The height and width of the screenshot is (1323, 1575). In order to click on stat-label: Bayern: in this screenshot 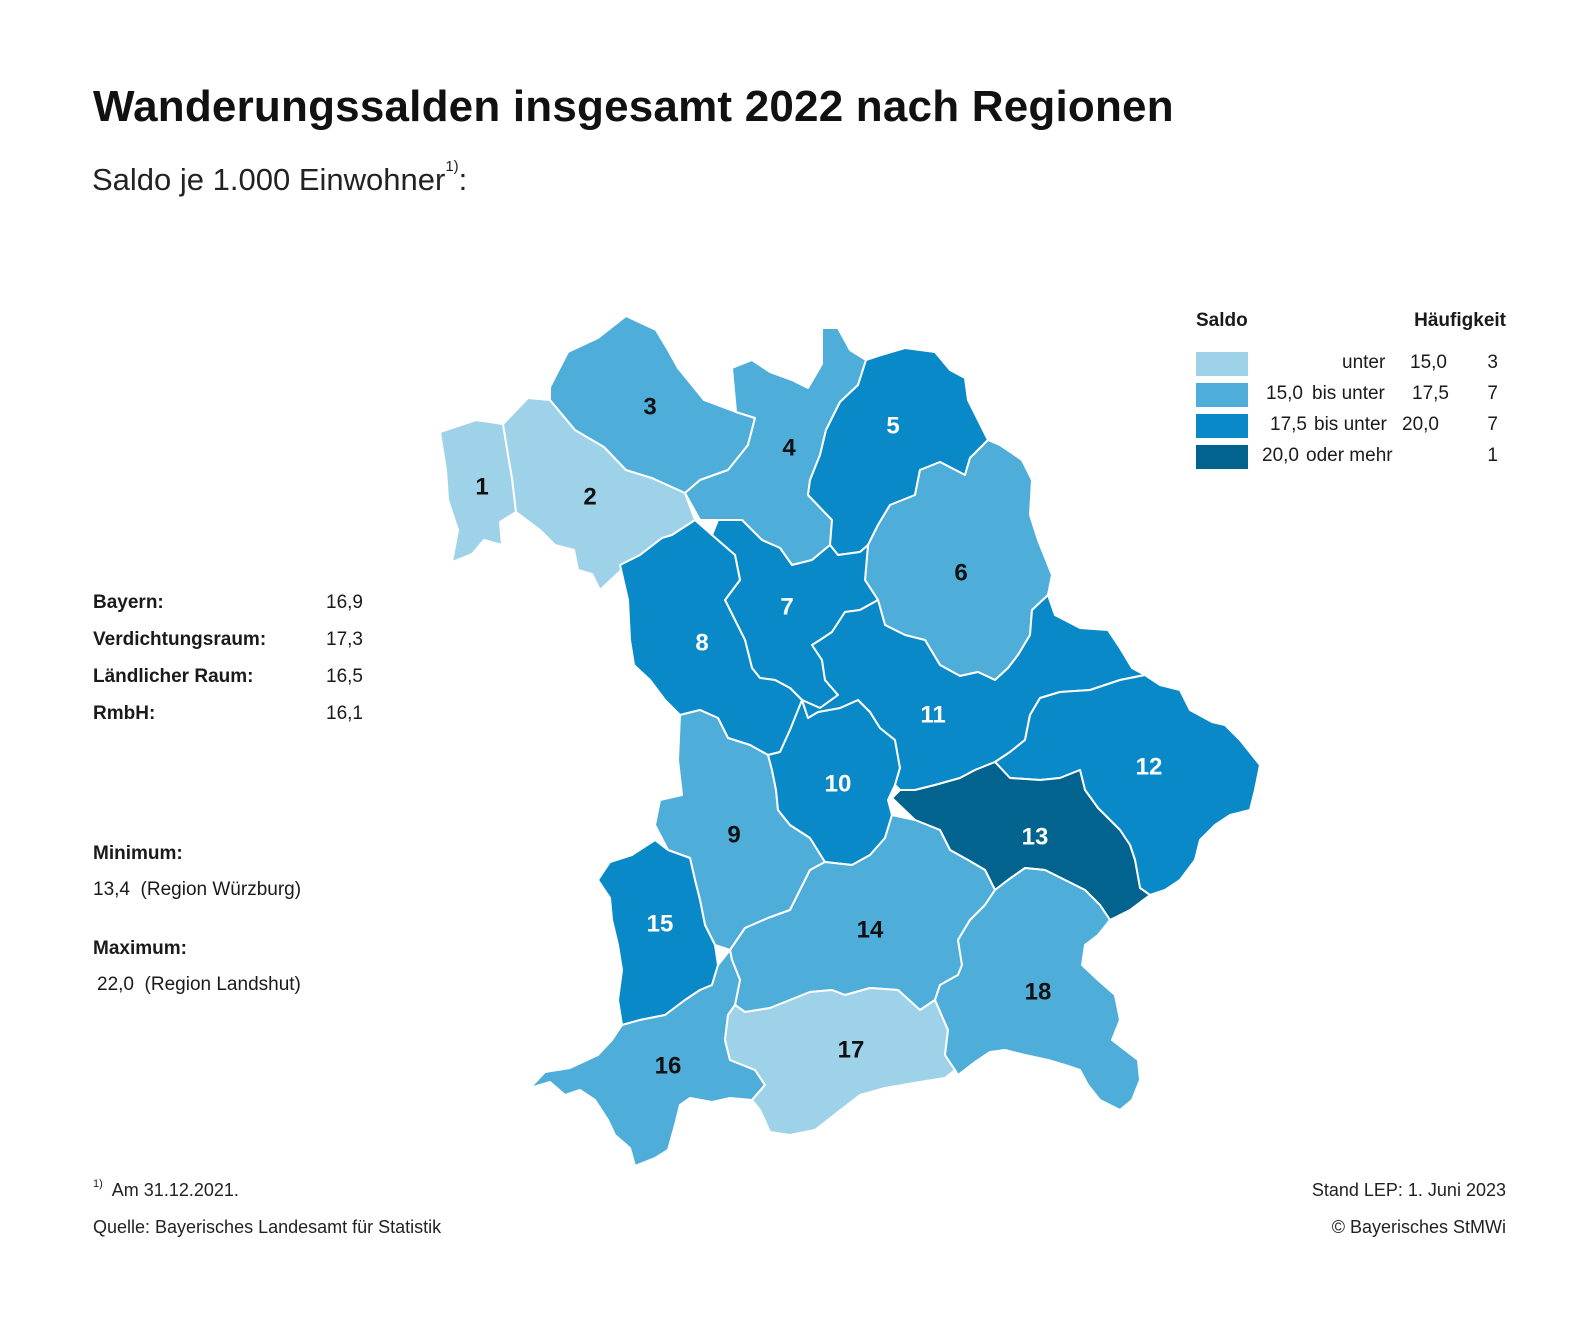, I will do `click(128, 602)`.